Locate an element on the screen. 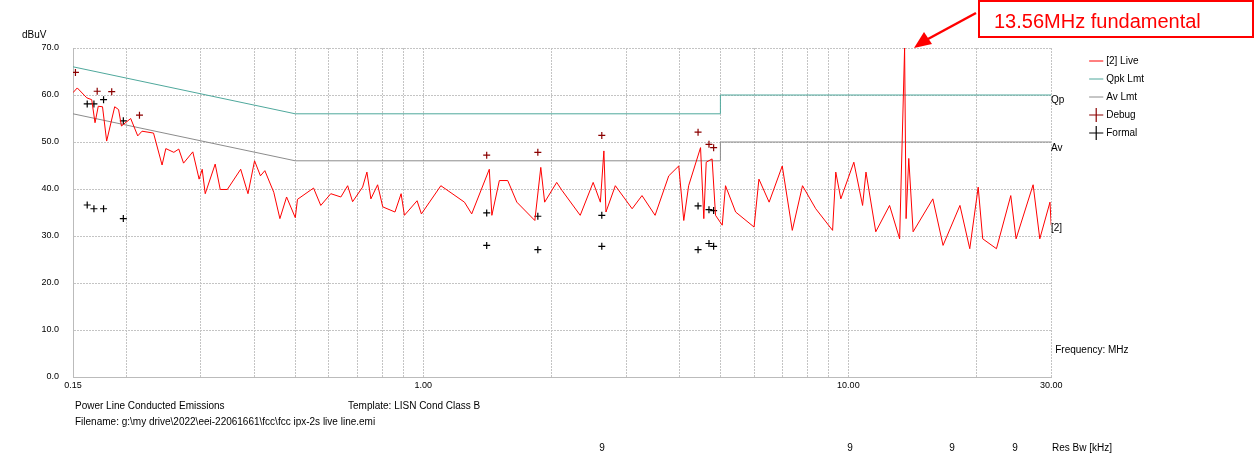  y-tick-label: 10.0 is located at coordinates (50, 329).